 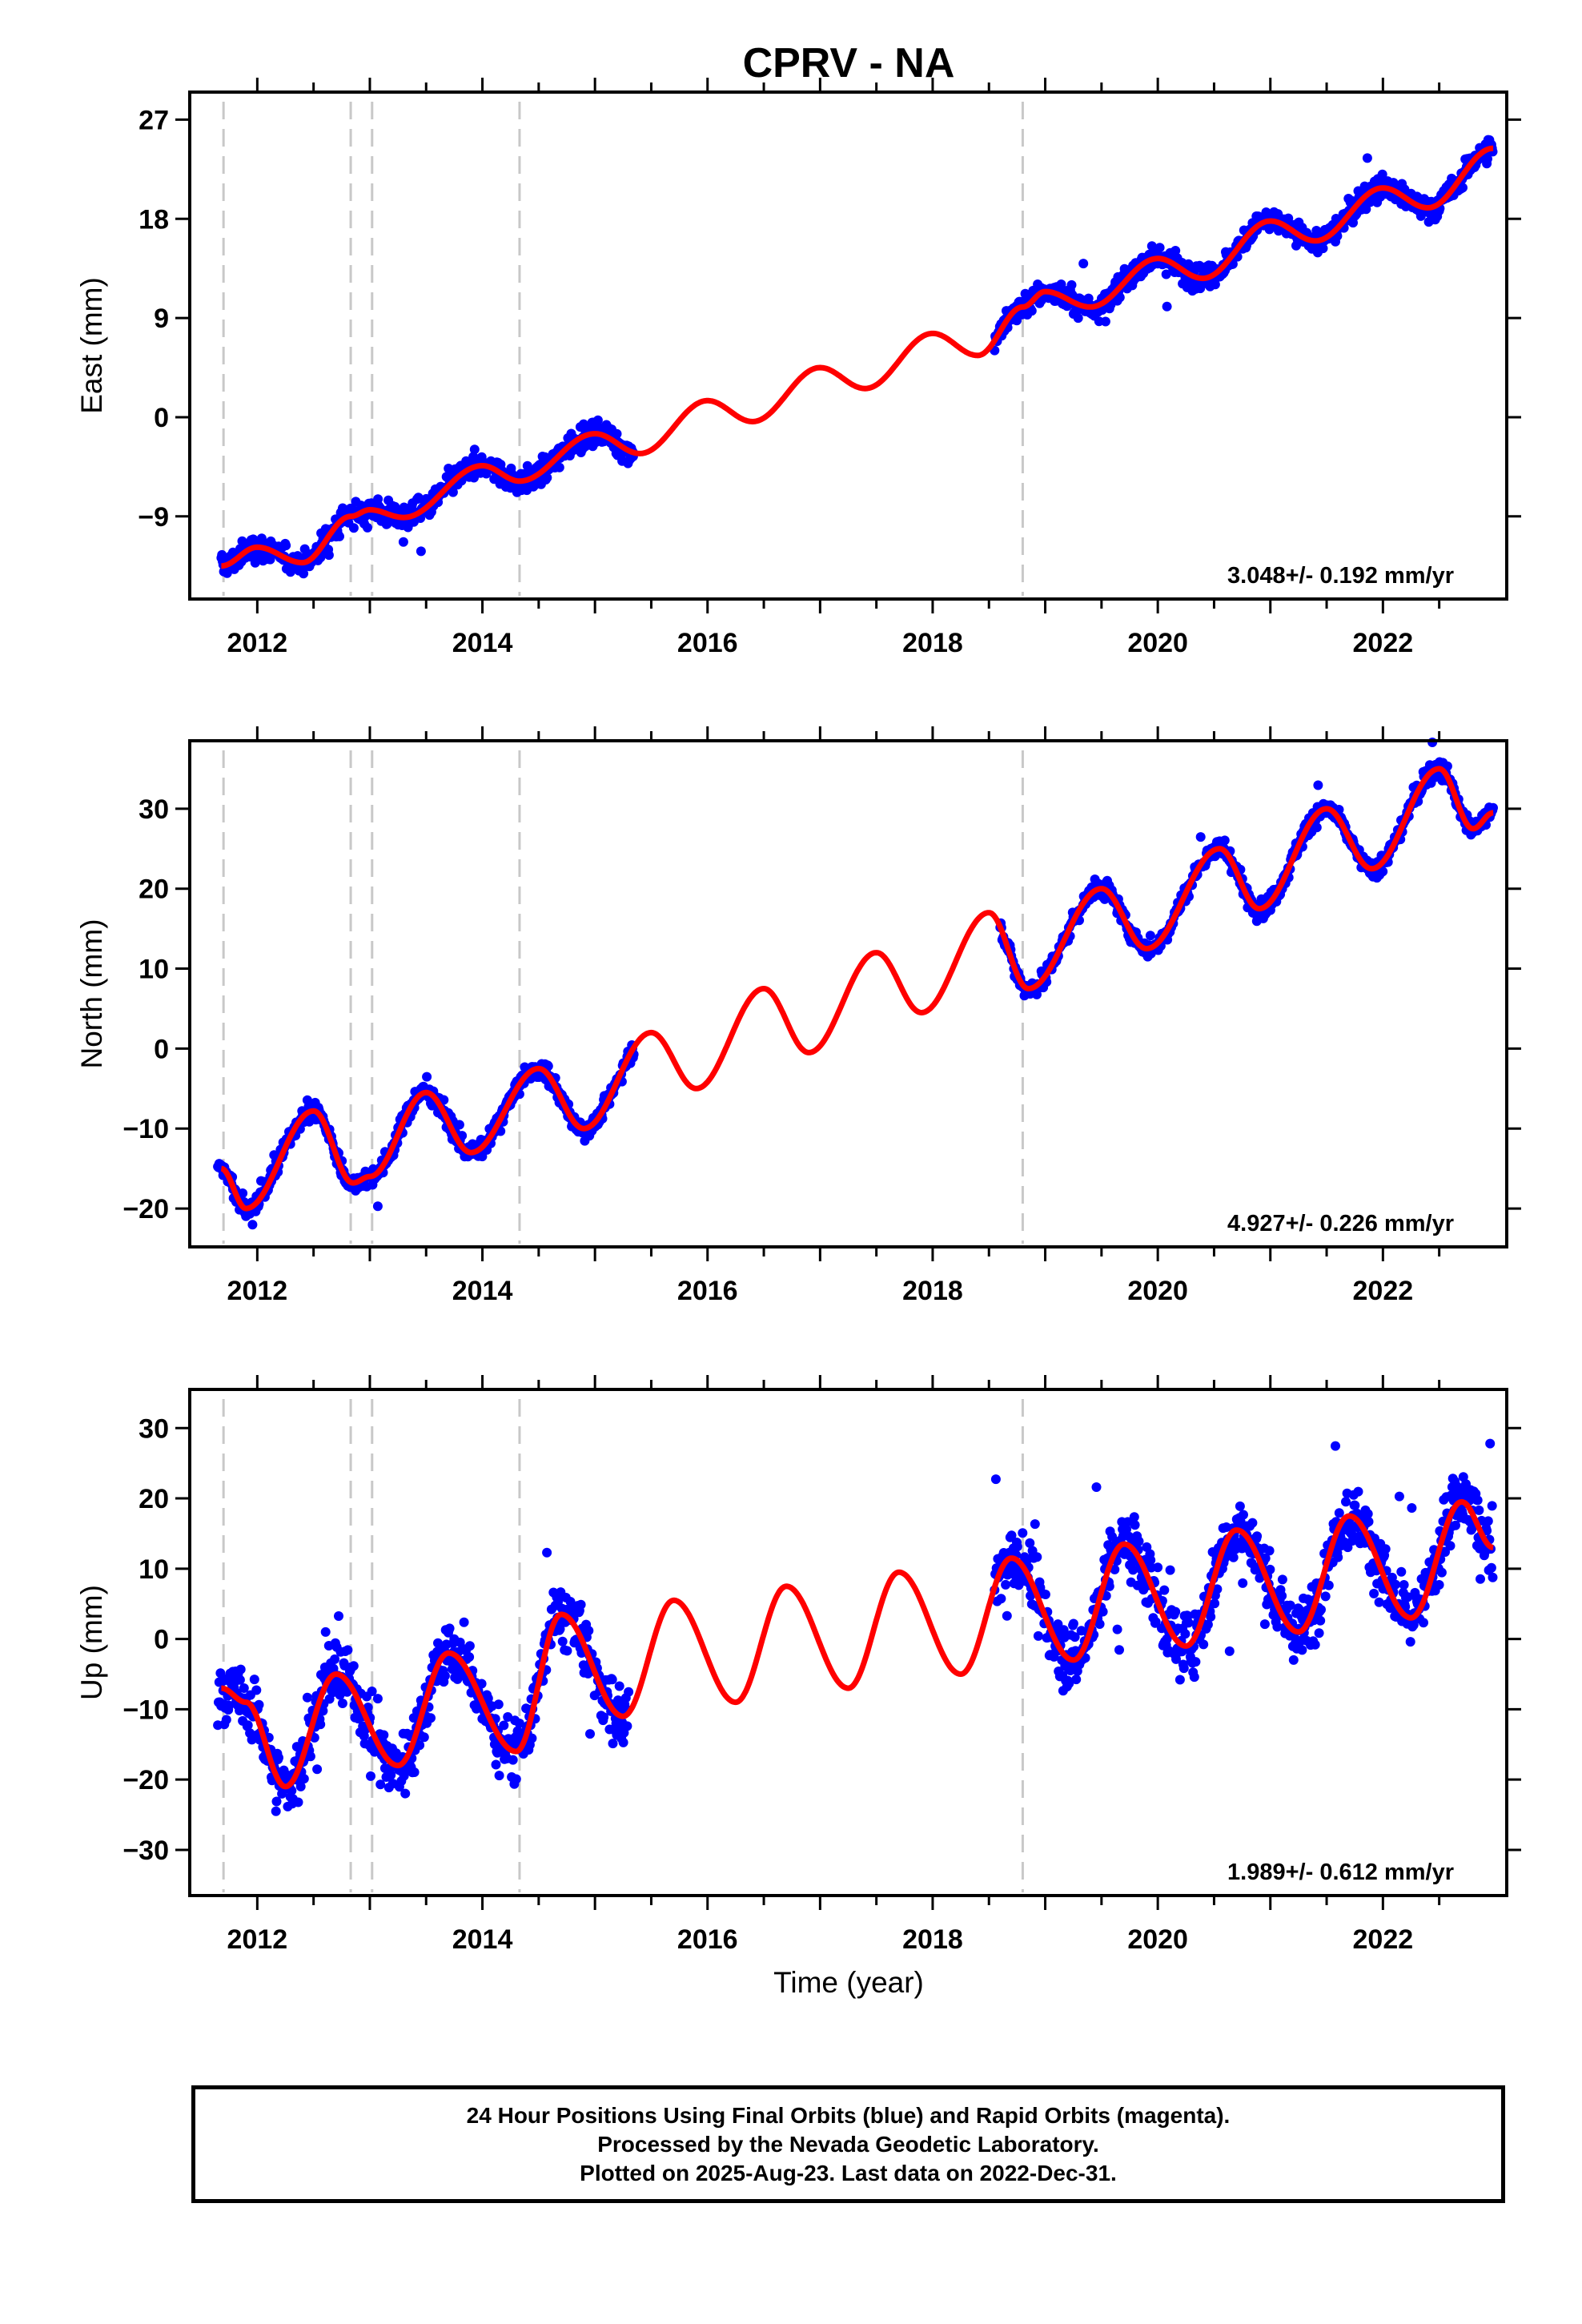 I want to click on y-axis-label: East (mm), so click(x=91, y=345).